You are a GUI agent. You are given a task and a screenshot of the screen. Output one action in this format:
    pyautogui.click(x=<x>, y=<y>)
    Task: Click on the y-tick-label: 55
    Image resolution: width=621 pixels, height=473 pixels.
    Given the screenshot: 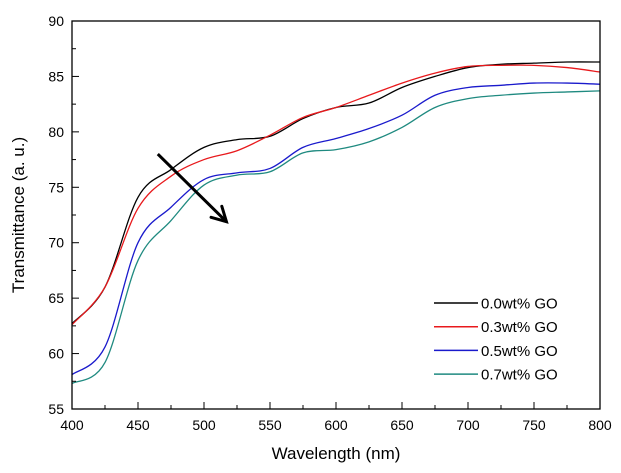 What is the action you would take?
    pyautogui.click(x=56, y=409)
    